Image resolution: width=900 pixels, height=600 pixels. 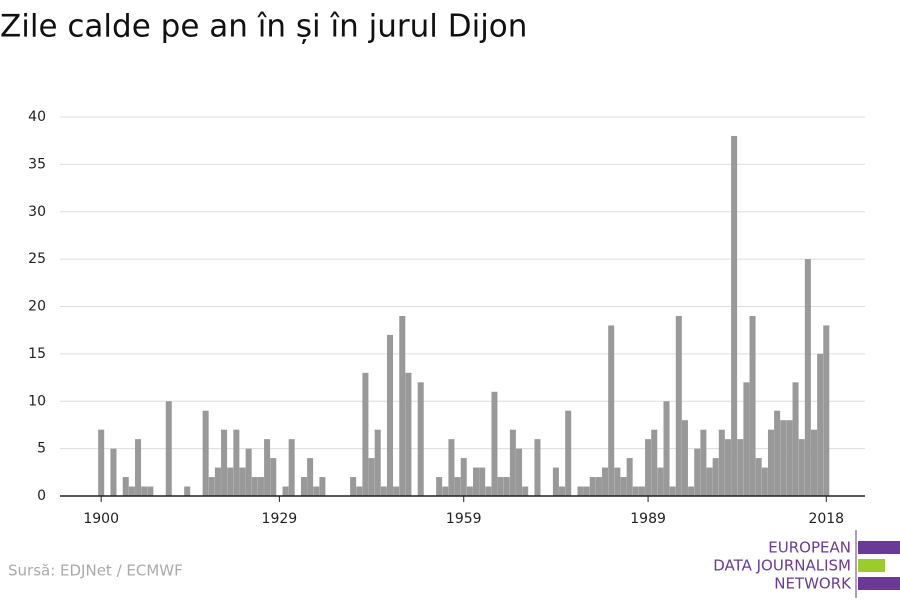 What do you see at coordinates (826, 519) in the screenshot?
I see `x-tick-label: 2018` at bounding box center [826, 519].